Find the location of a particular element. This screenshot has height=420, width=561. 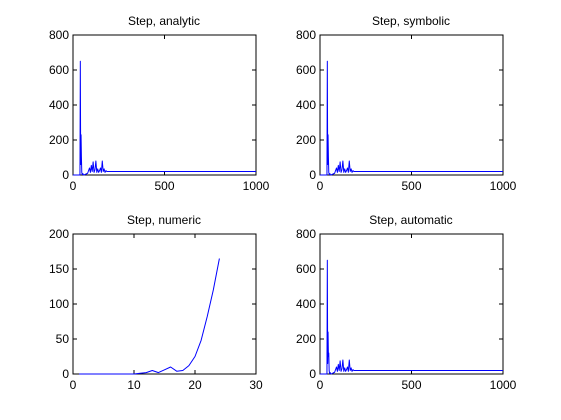

y-tick-label: 50 is located at coordinates (63, 339).